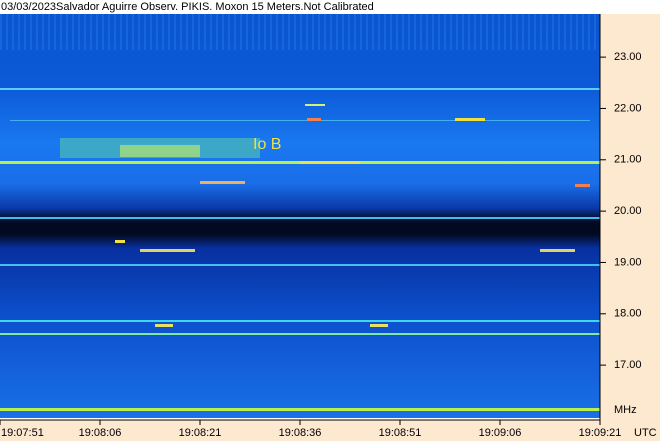 The width and height of the screenshot is (660, 441). Describe the element at coordinates (628, 365) in the screenshot. I see `y-tick-label: 17.00` at that location.